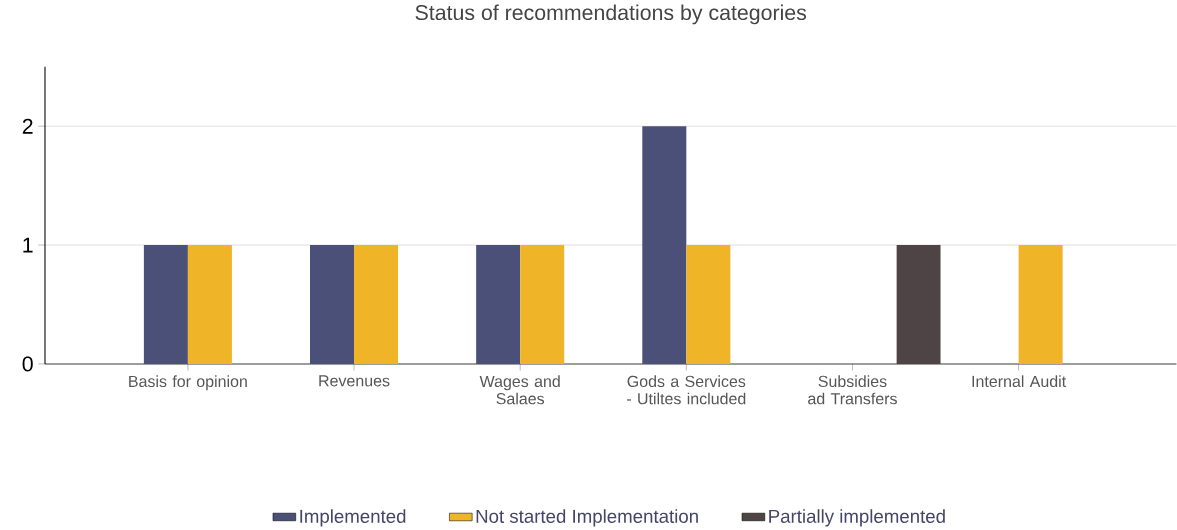 The image size is (1177, 530). What do you see at coordinates (857, 518) in the screenshot?
I see `legend-label: Partially implemented` at bounding box center [857, 518].